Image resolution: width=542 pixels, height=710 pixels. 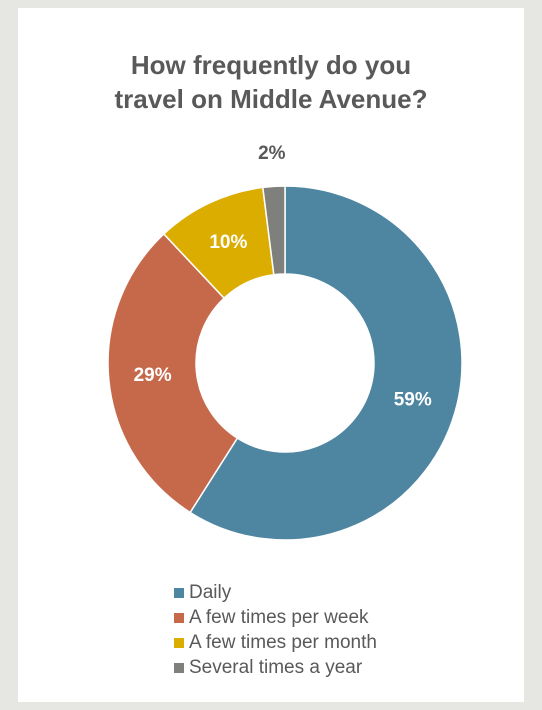 What do you see at coordinates (271, 65) in the screenshot?
I see `chart-title-line-1: How frequently do you` at bounding box center [271, 65].